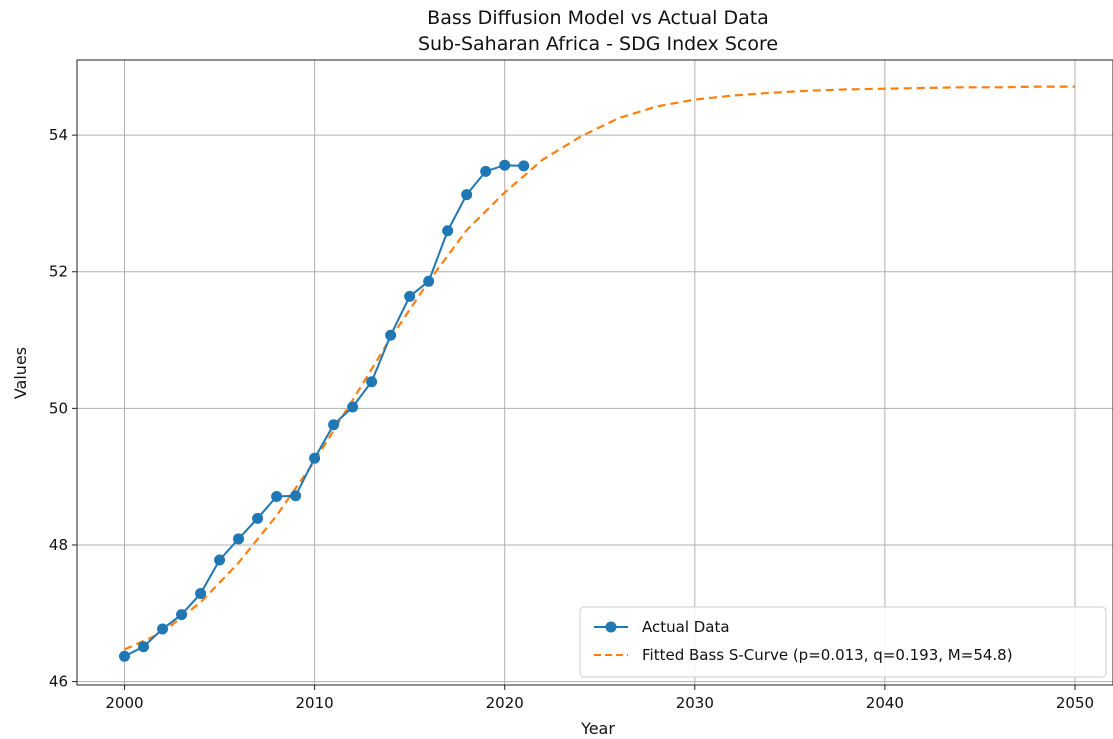 The image size is (1113, 739). I want to click on x-tick-label: 2010, so click(315, 703).